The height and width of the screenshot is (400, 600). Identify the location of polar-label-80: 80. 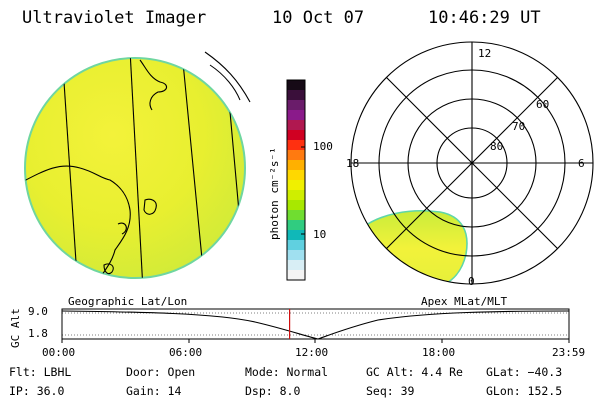
(497, 146).